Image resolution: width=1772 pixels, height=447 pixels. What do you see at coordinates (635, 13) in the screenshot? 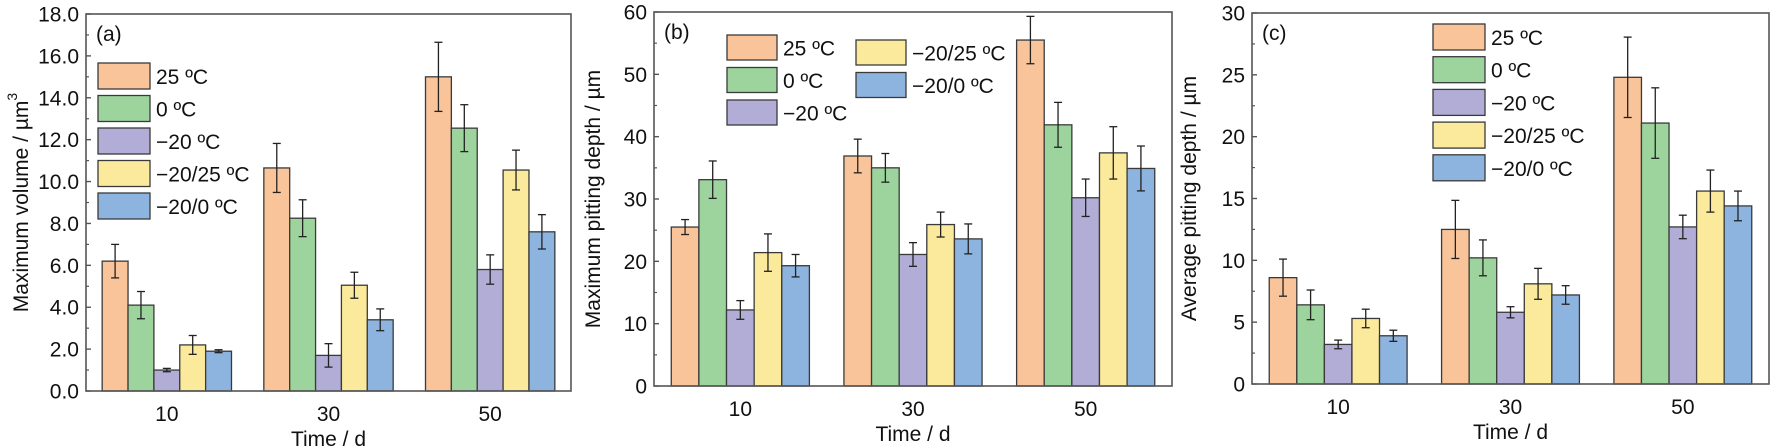
I see `y-tick-label: 60` at bounding box center [635, 13].